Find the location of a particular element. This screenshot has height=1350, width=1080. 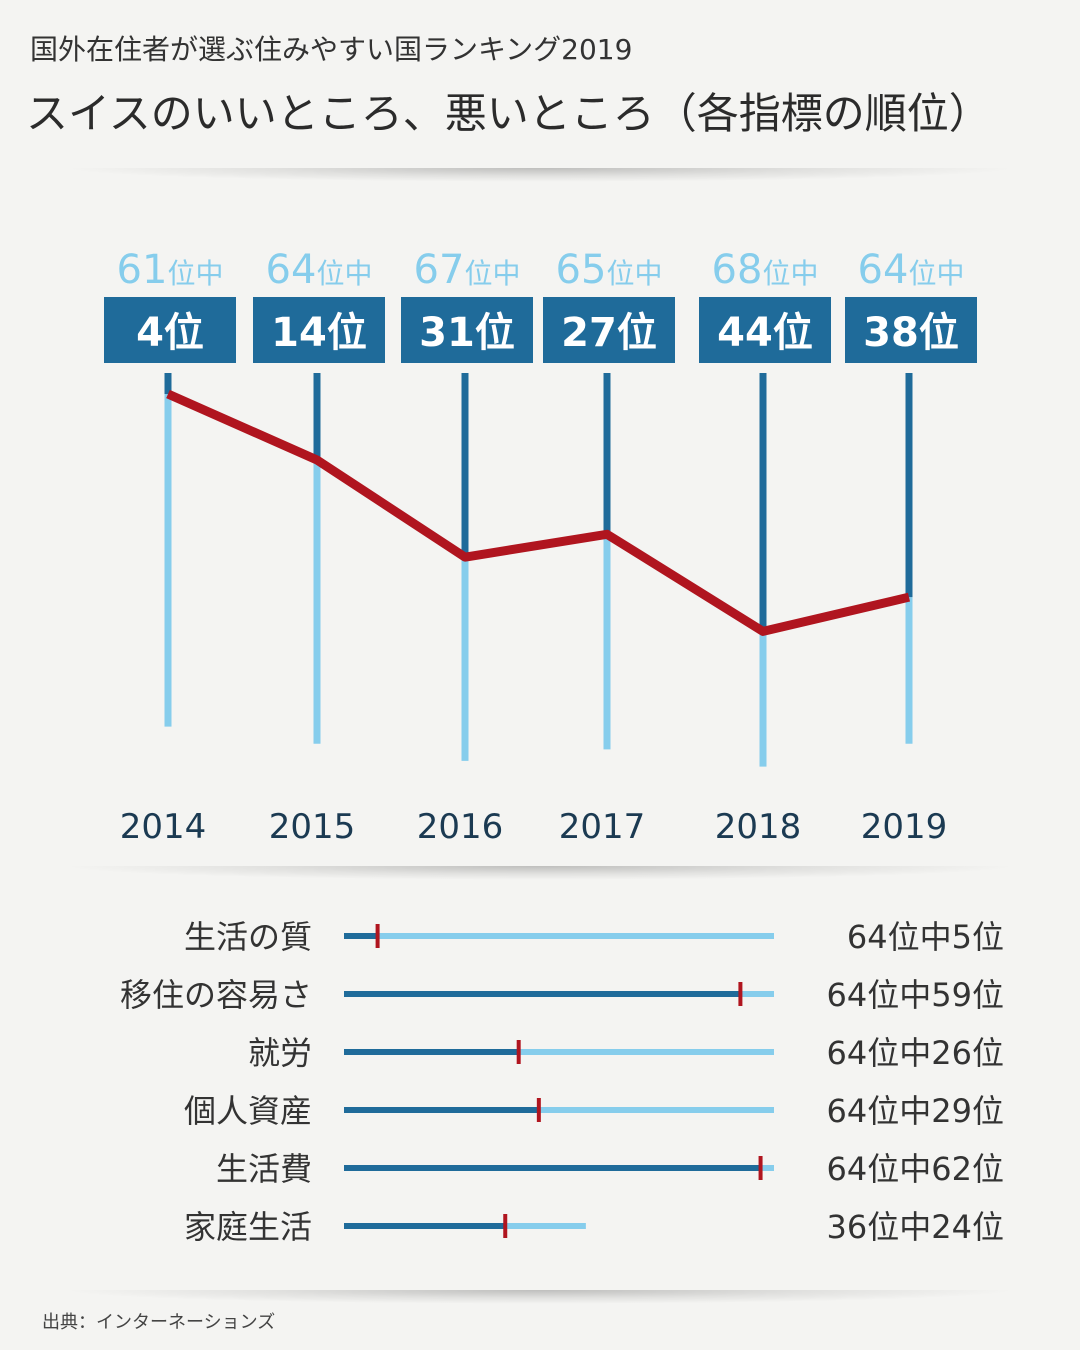

year-tick-label: 2015 is located at coordinates (312, 827).